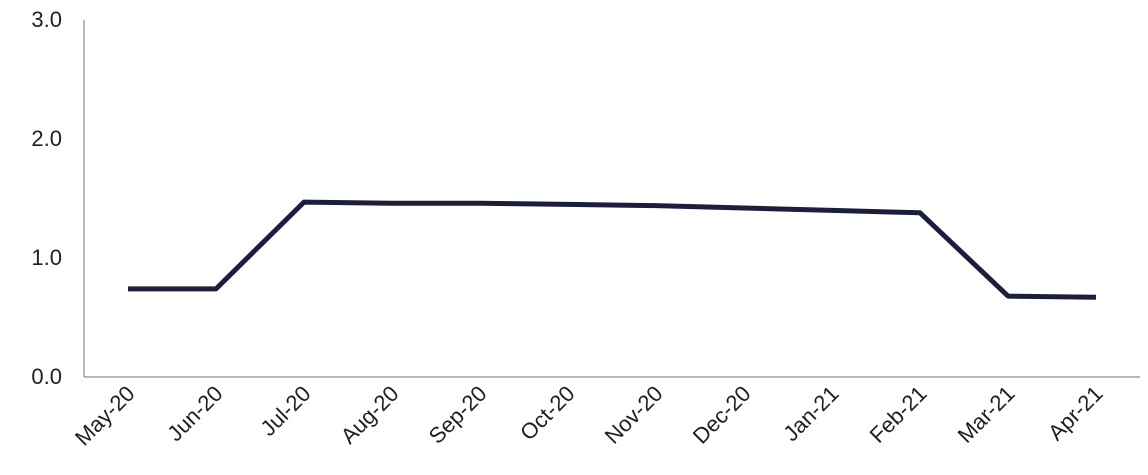 This screenshot has width=1148, height=475. Describe the element at coordinates (898, 414) in the screenshot. I see `x-tick-label: Feb-21` at that location.